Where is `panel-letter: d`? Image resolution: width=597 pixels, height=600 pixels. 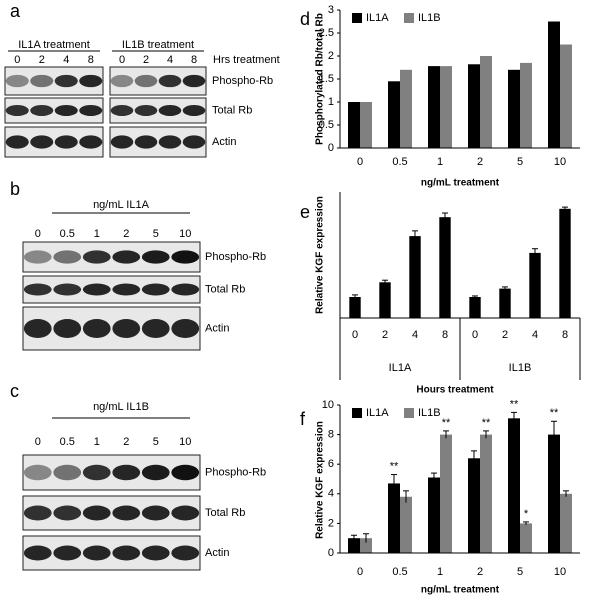 panel-letter: d is located at coordinates (305, 19).